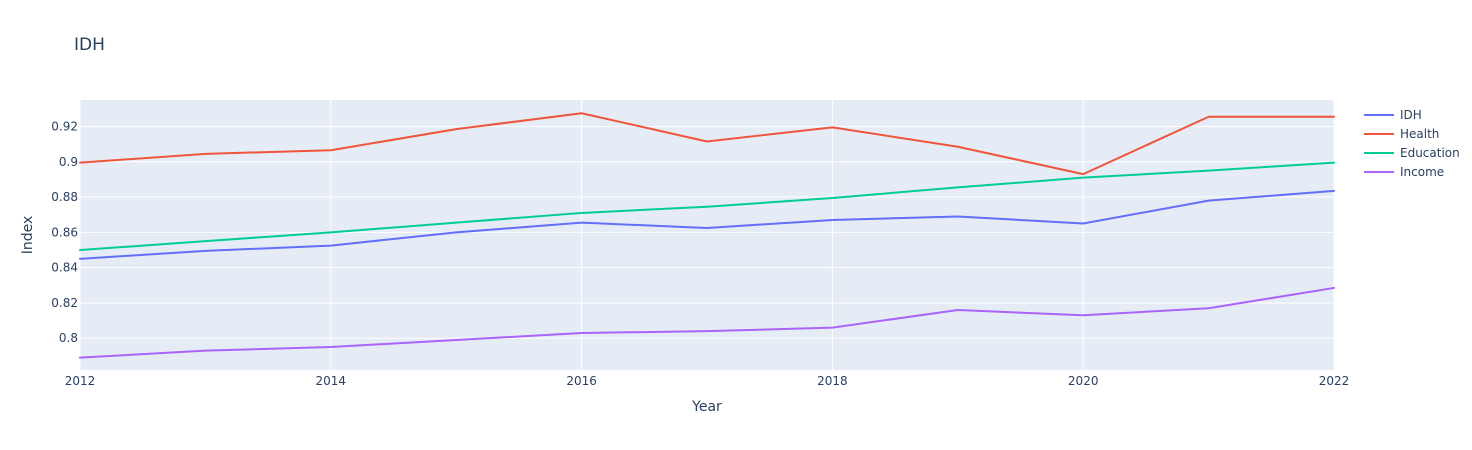 This screenshot has height=450, width=1472. What do you see at coordinates (1412, 143) in the screenshot?
I see `legend: IDH Health Education Income` at bounding box center [1412, 143].